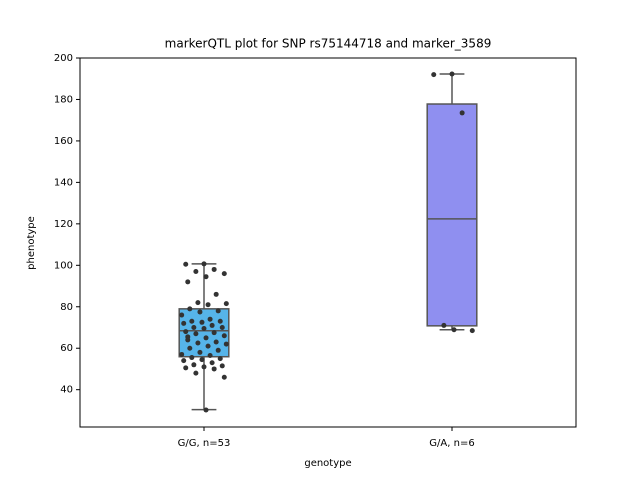 This screenshot has height=480, width=640. Describe the element at coordinates (63, 182) in the screenshot. I see `y-tick-label: 140` at that location.